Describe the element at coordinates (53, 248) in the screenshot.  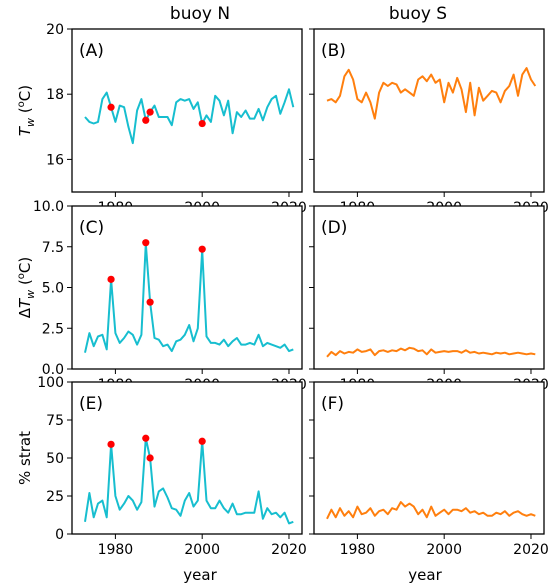
I see `y-tick-label: 7.5` at that location.